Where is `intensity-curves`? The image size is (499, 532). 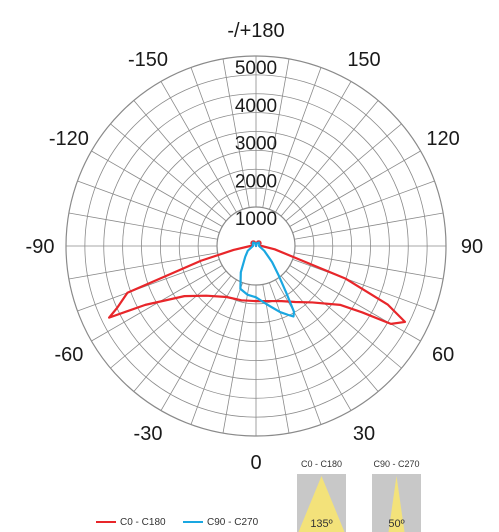
intensity-curves is located at coordinates (257, 282).